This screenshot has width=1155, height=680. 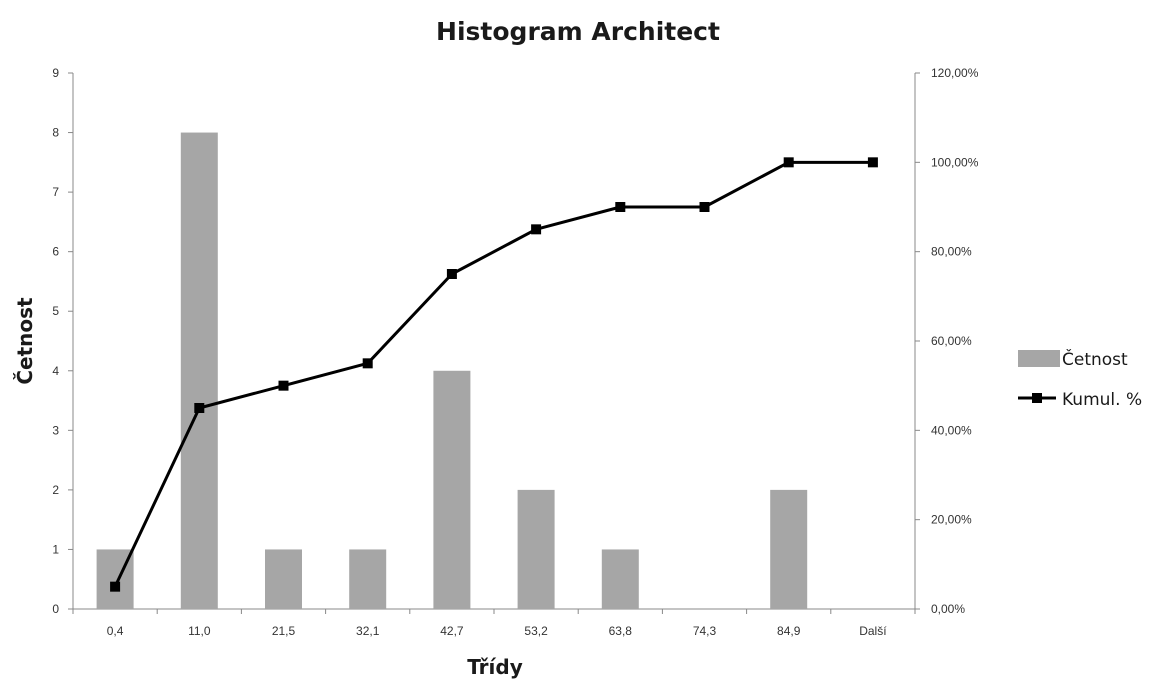 I want to click on x-tick-label: 74,3, so click(x=705, y=631).